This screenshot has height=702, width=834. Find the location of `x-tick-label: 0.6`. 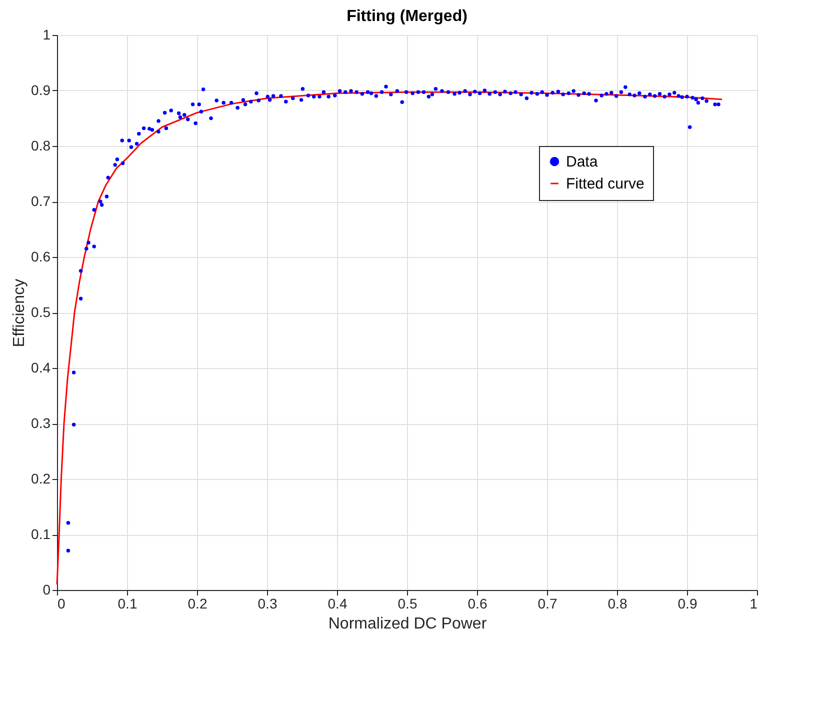

x-tick-label: 0.6 is located at coordinates (478, 604).